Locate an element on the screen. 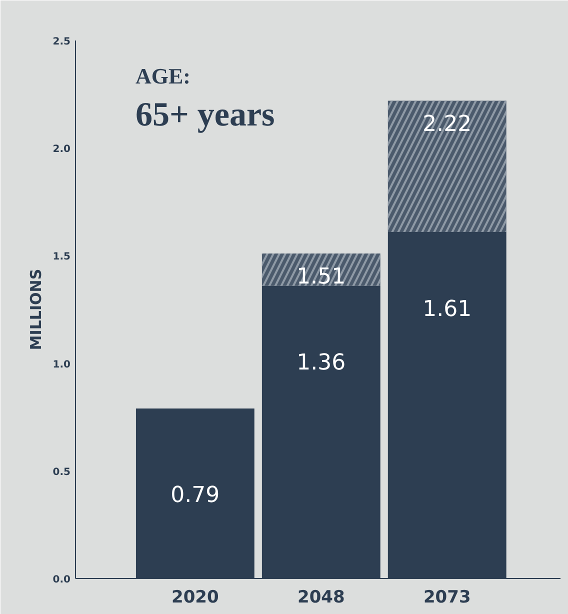  x-tick-label: 2073 is located at coordinates (447, 598).